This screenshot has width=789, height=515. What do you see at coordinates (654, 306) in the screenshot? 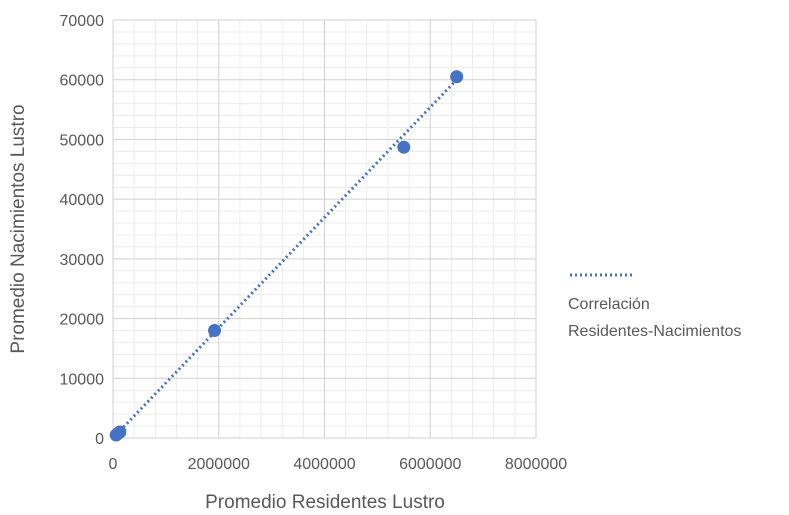
I see `legend: Correlación Residentes-Nacimientos` at bounding box center [654, 306].